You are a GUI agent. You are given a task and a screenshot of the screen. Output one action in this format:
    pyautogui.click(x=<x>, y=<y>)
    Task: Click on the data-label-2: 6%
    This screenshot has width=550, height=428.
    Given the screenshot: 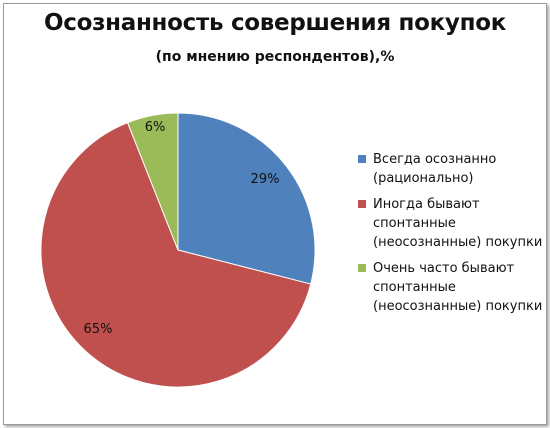 What is the action you would take?
    pyautogui.click(x=155, y=127)
    